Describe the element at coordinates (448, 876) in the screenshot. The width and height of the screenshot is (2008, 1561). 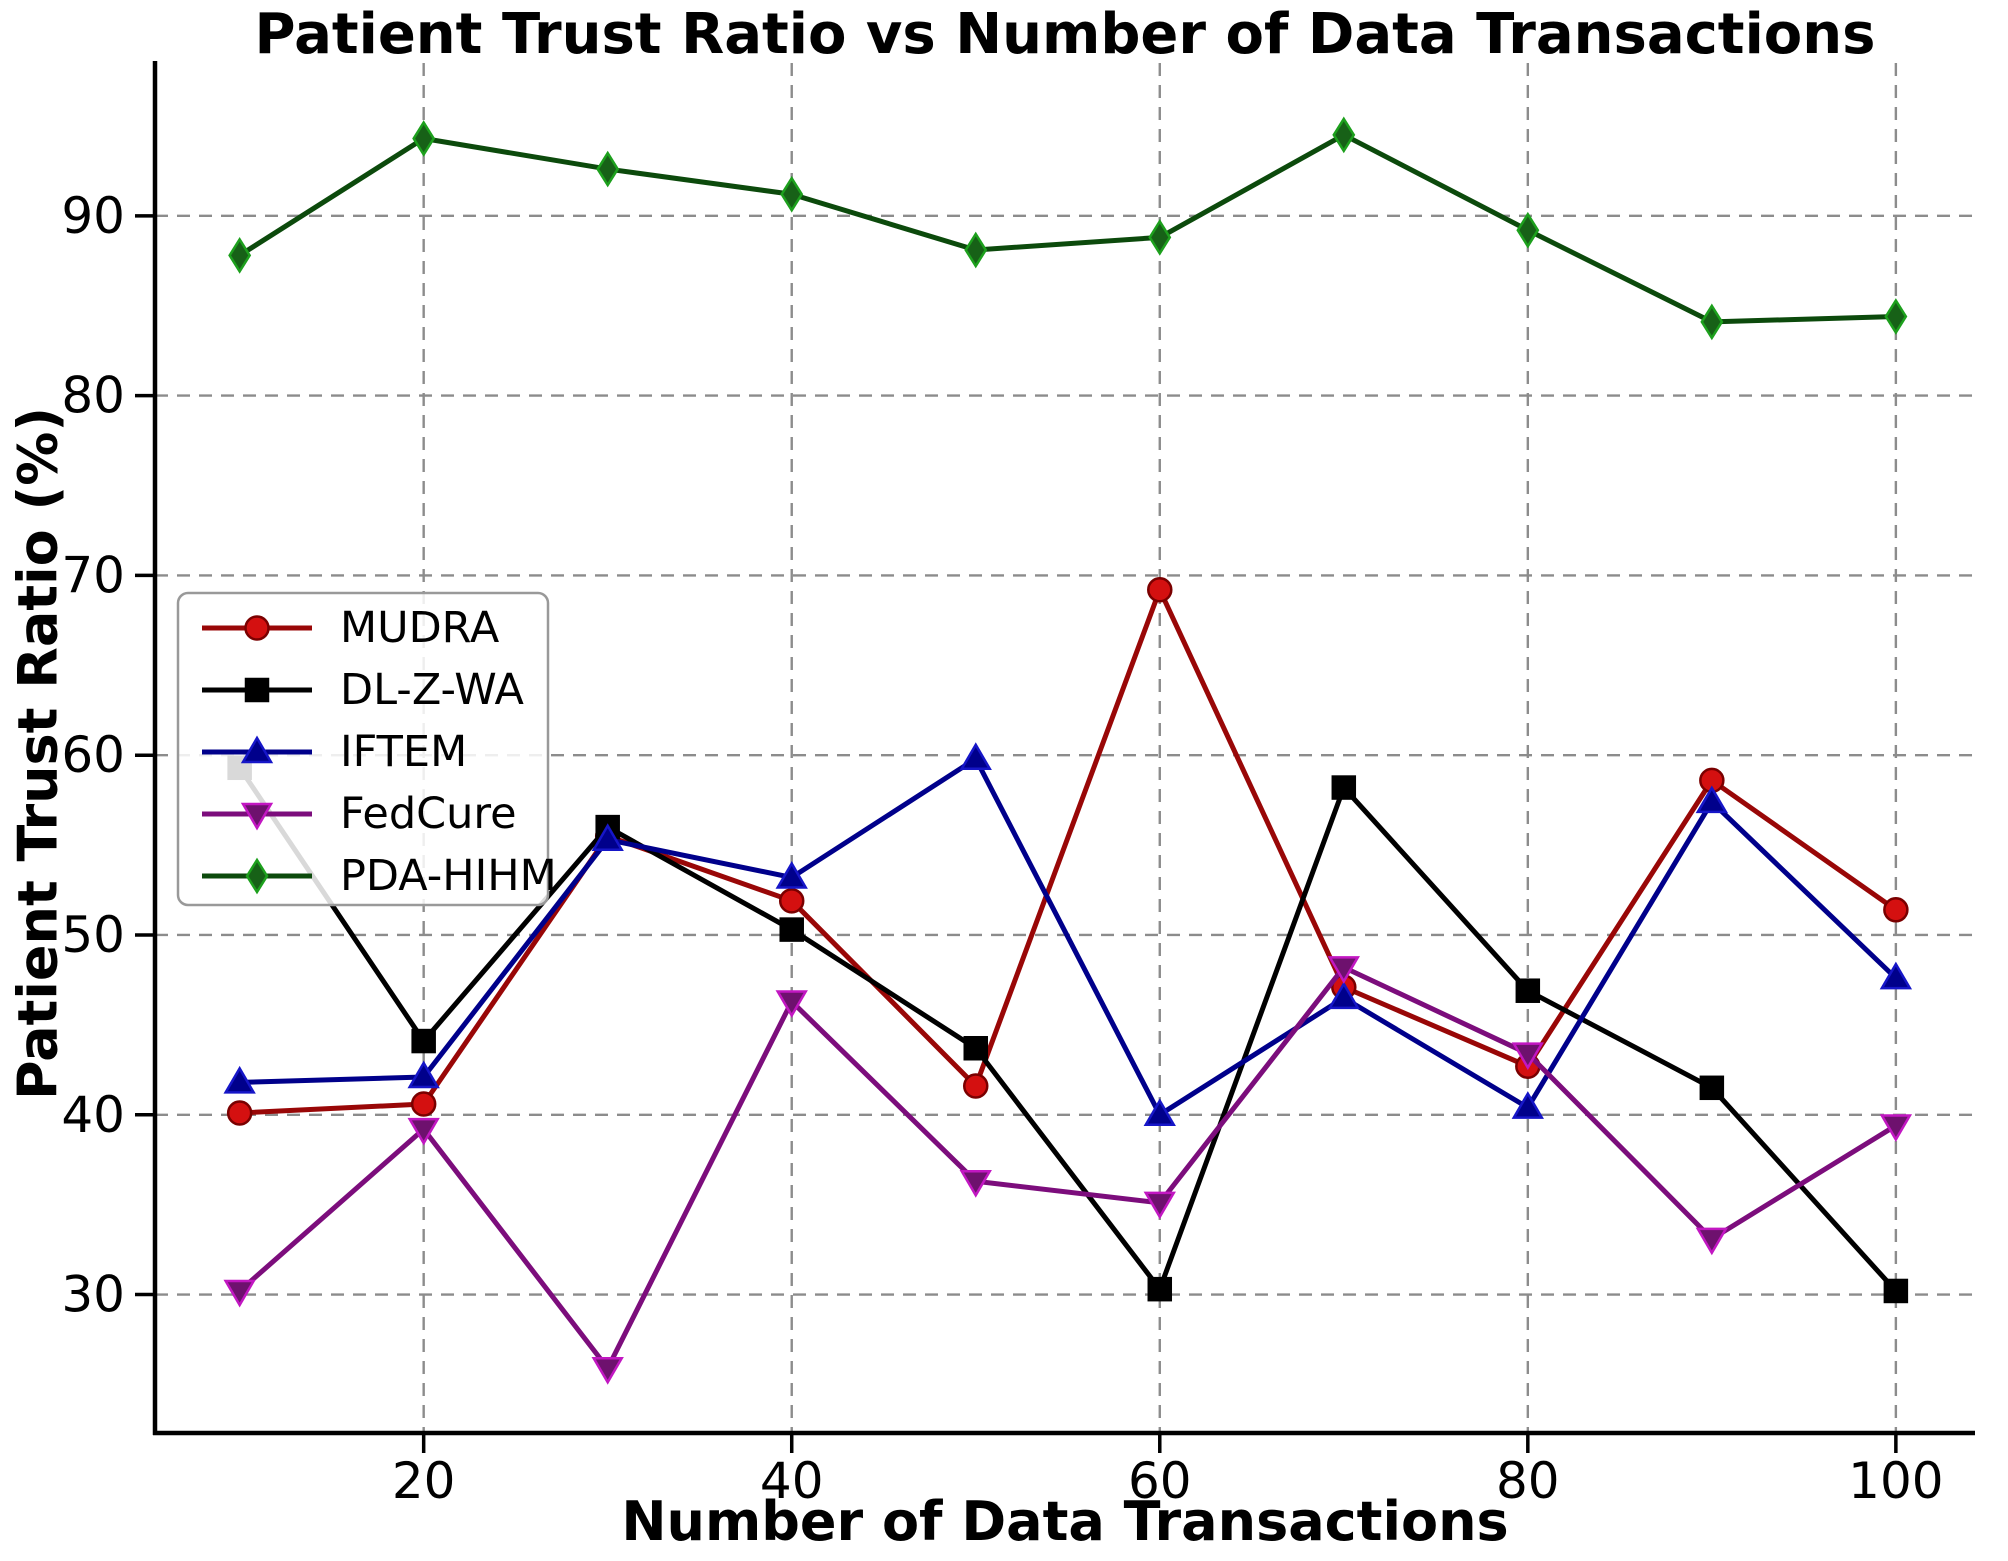
I see `legend-label-PDA-HIHM: PDA-HIHM` at that location.